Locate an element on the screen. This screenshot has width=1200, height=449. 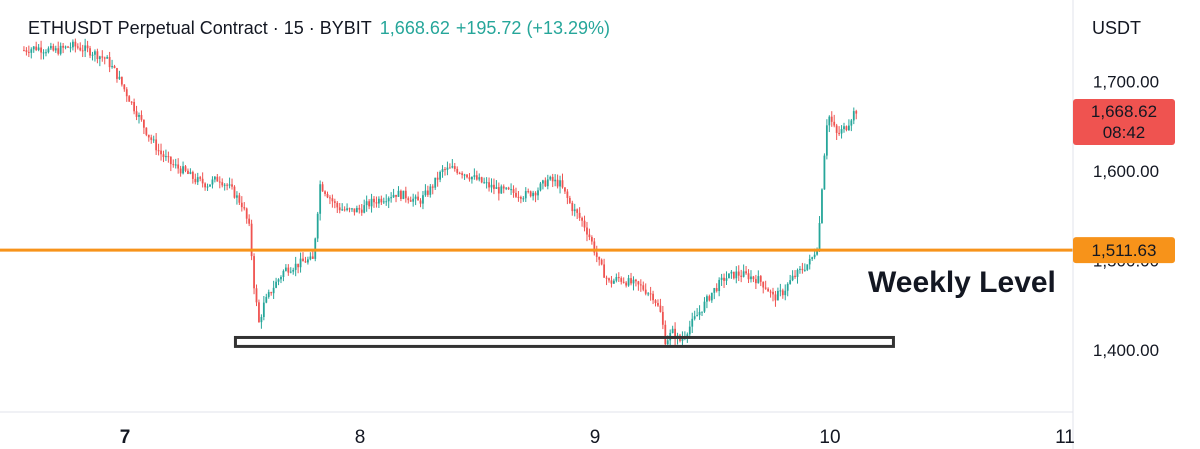
x-axis-ticks: 7 8 9 10 11 is located at coordinates (597, 437).